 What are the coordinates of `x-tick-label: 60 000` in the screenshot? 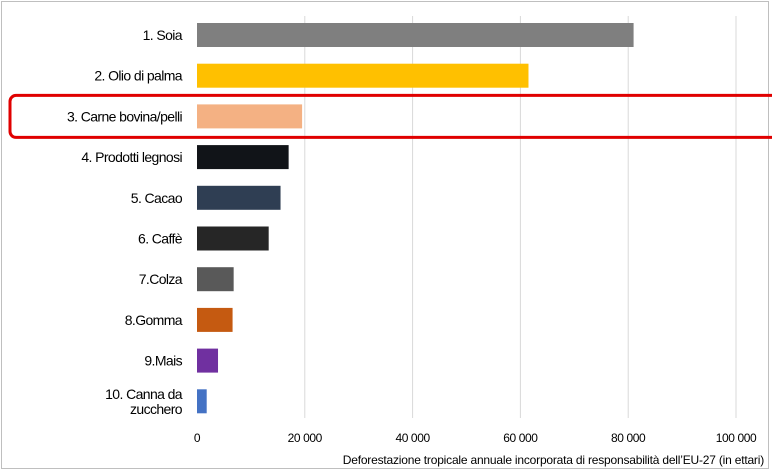 It's located at (520, 438).